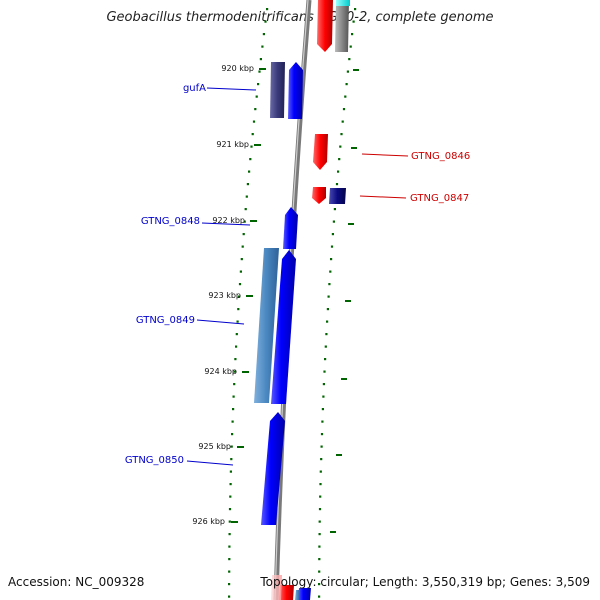  What do you see at coordinates (266, 325) in the screenshot?
I see `gene-GTNG_0849-light-block` at bounding box center [266, 325].